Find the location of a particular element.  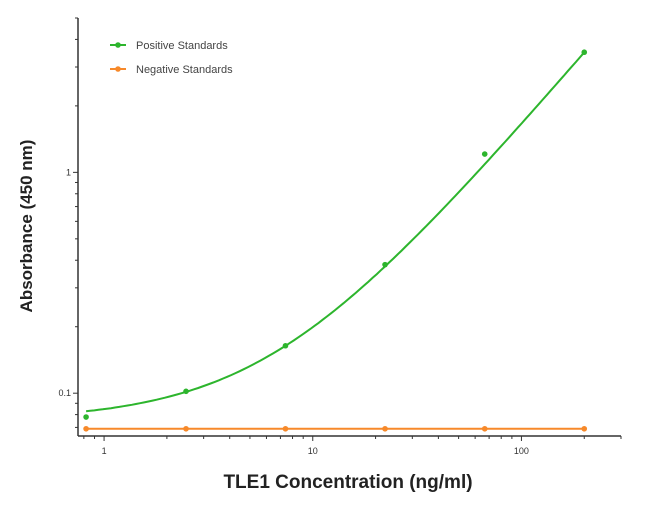

x-tick-label: 100 is located at coordinates (521, 451).